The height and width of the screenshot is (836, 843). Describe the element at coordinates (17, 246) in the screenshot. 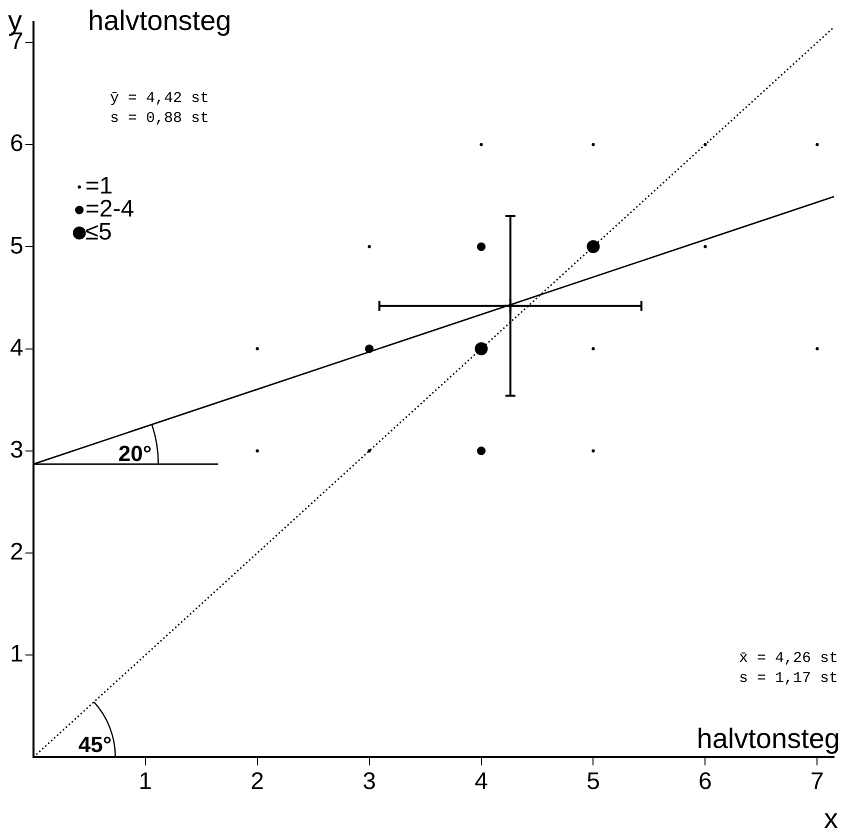

I see `y-tick-label: 5` at that location.